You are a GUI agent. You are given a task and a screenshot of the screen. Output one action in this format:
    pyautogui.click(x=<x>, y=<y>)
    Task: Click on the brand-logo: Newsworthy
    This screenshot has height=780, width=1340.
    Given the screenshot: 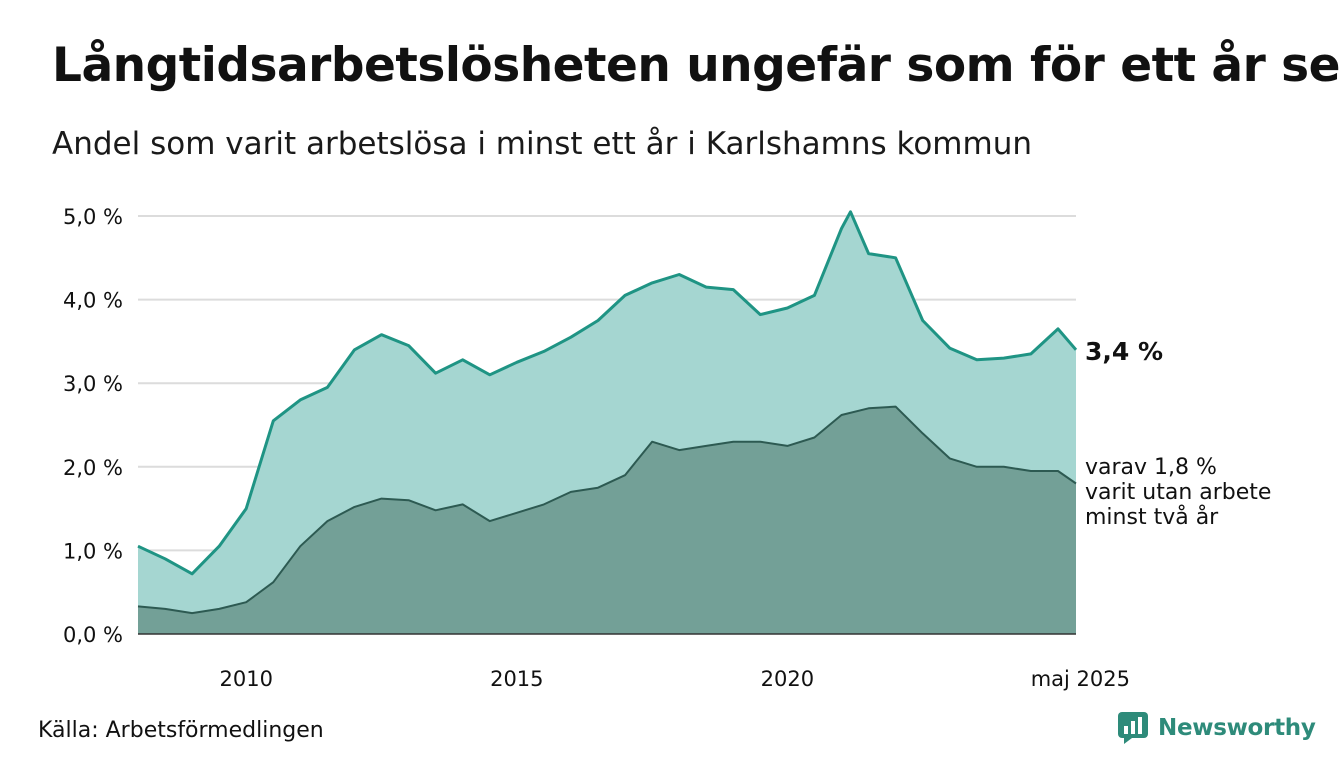 What is the action you would take?
    pyautogui.click(x=1217, y=728)
    